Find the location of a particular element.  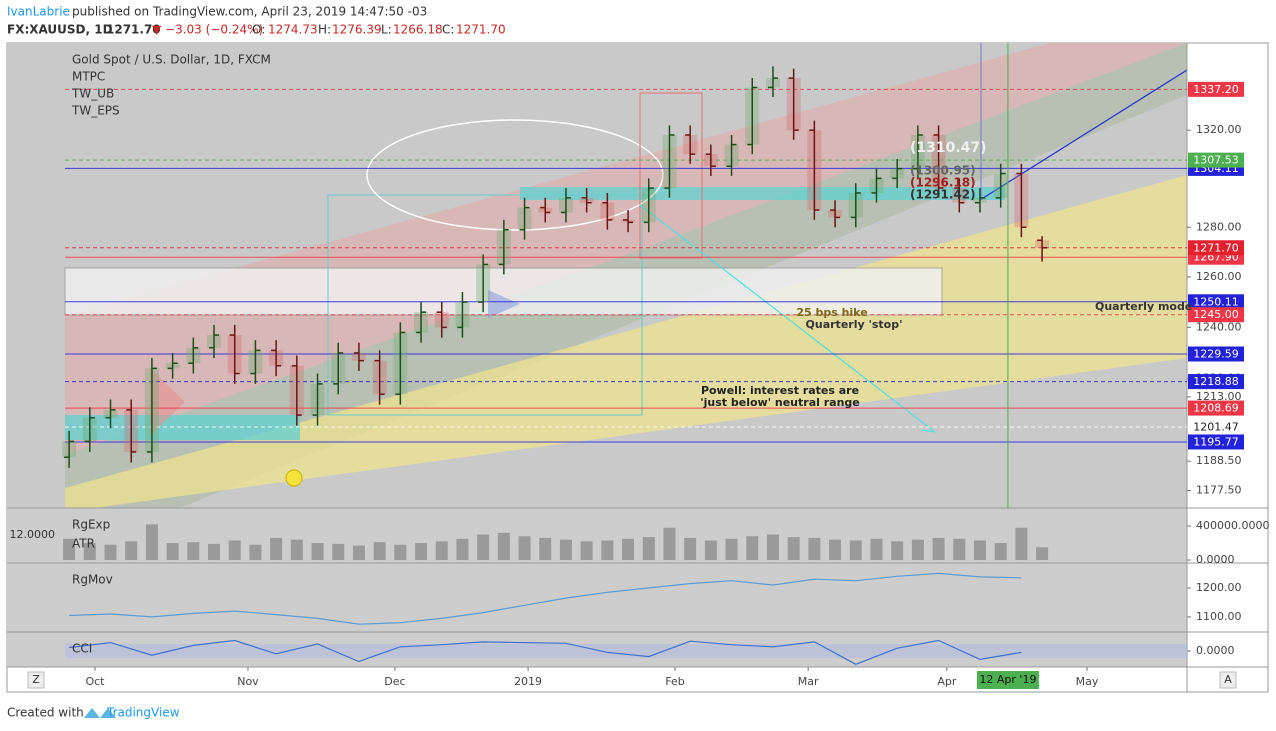

x-tick-label: Feb is located at coordinates (674, 681).